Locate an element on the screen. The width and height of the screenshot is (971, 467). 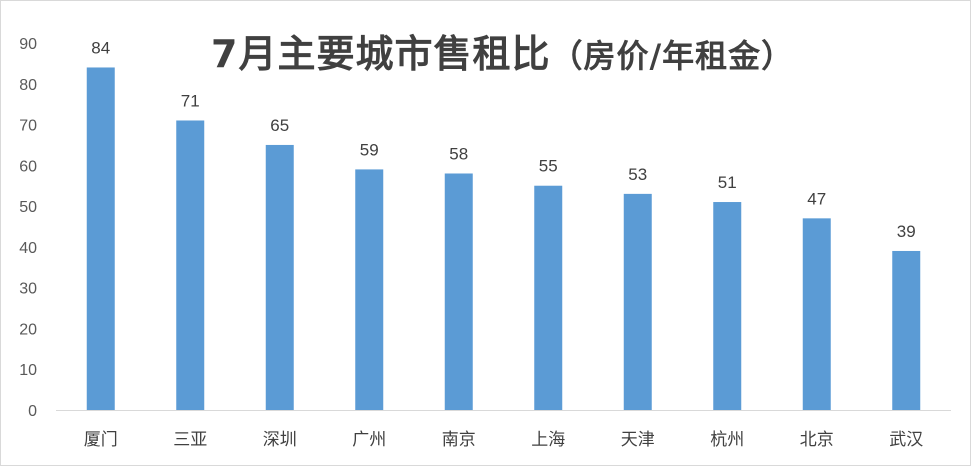
data-label: 59 is located at coordinates (369, 149).